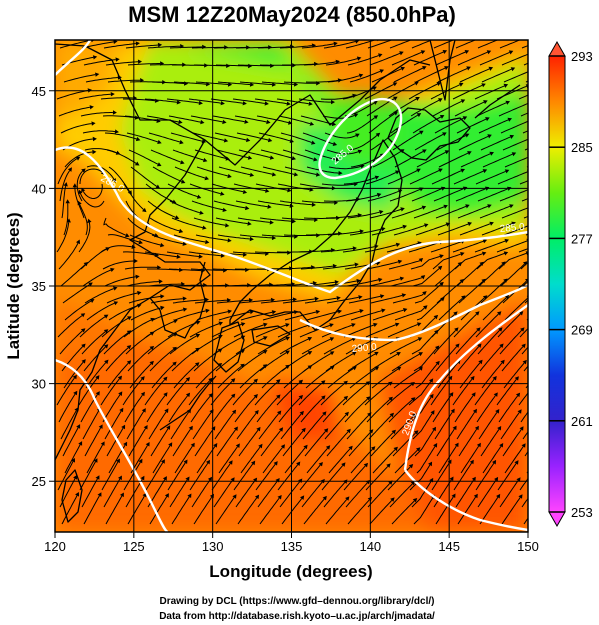 Image resolution: width=599 pixels, height=625 pixels. Describe the element at coordinates (290, 571) in the screenshot. I see `x-axis-label: Longitude (degrees)` at that location.